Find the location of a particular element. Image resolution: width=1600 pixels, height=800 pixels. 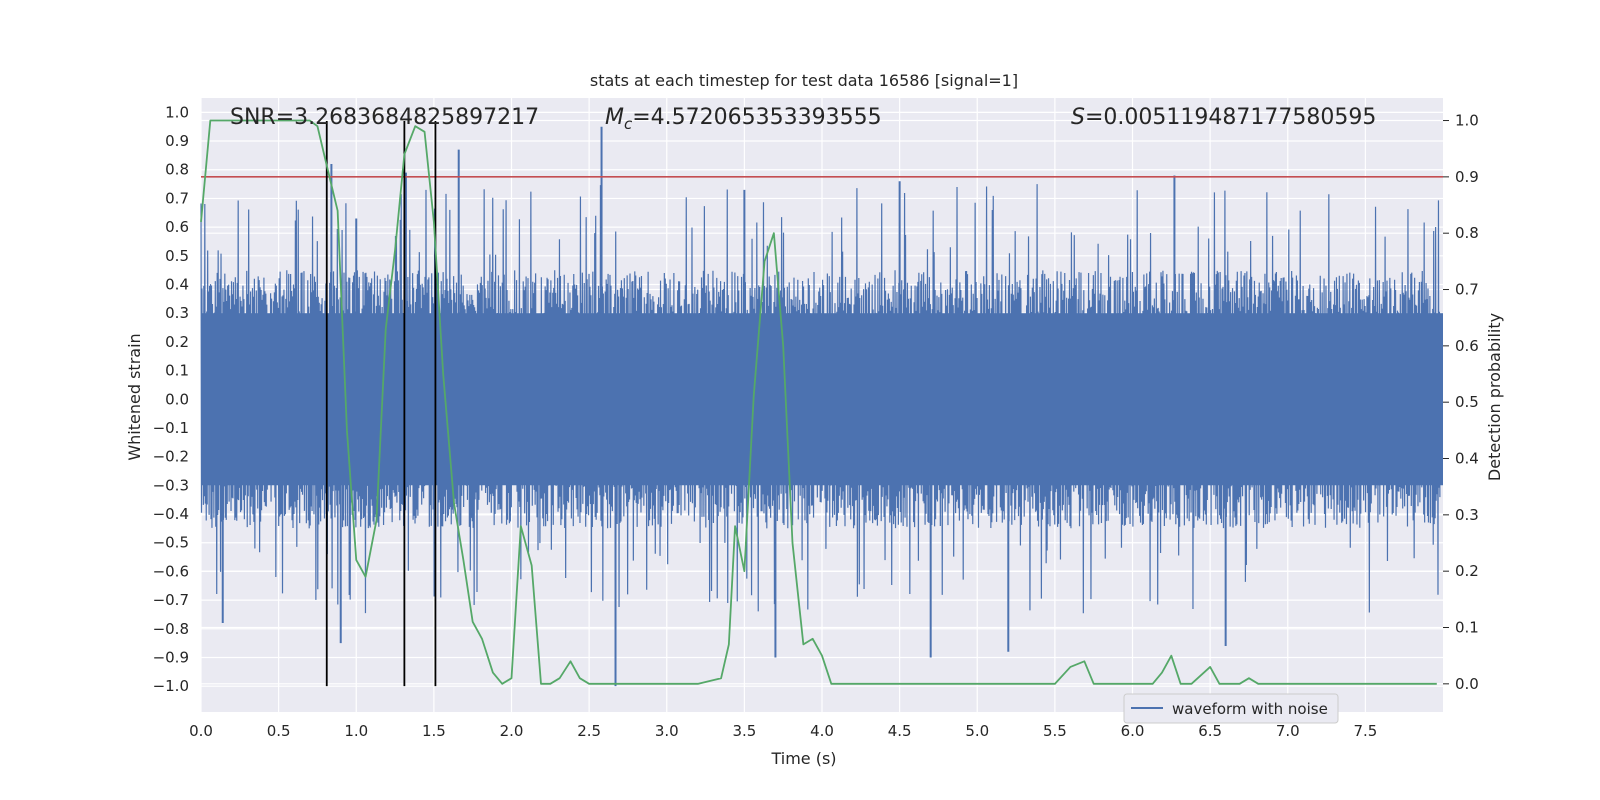

x-tick-label: 3.5 is located at coordinates (744, 731).